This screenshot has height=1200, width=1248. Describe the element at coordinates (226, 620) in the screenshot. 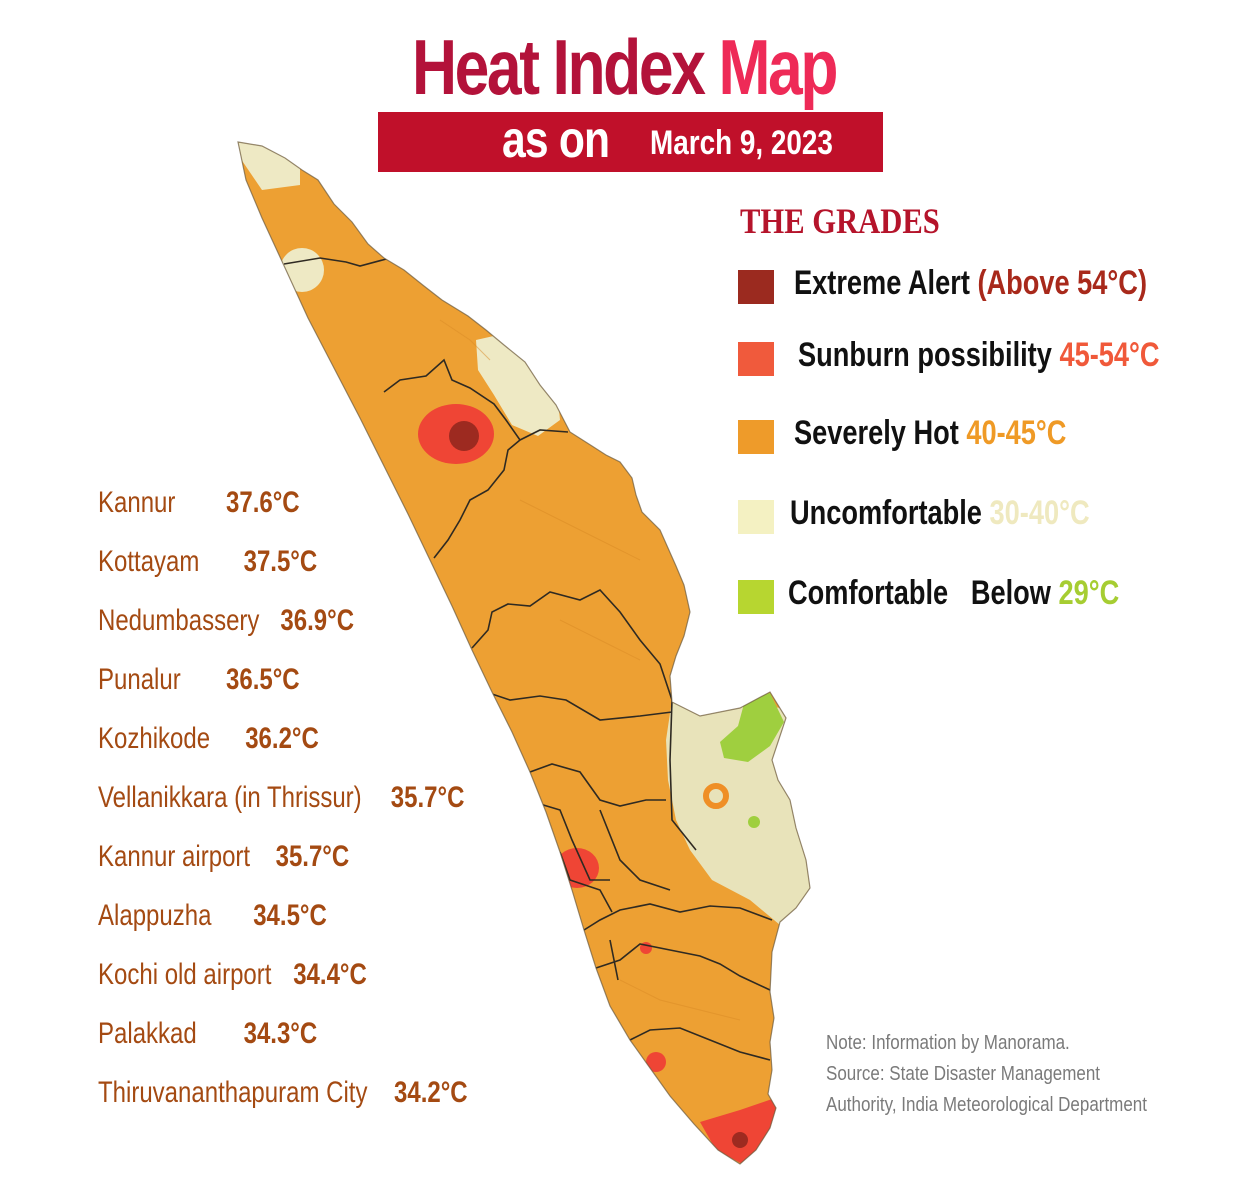

I see `reading-row: Nedumbassery 36.9°C` at that location.